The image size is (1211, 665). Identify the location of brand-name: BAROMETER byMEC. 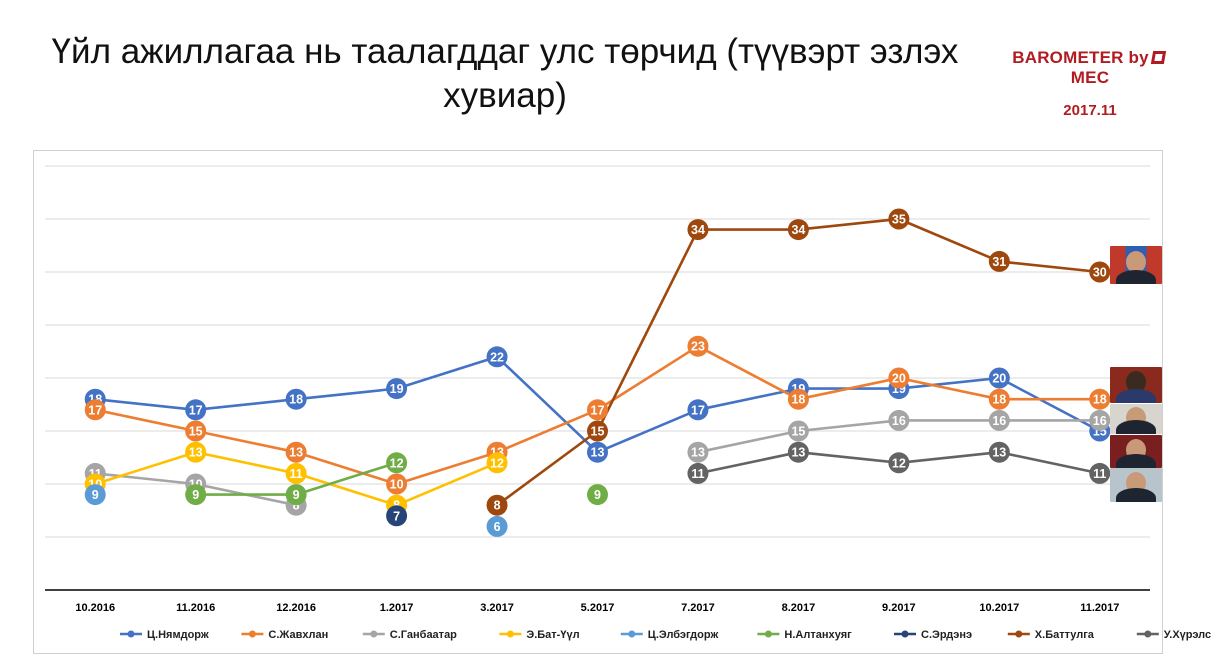
(1090, 68).